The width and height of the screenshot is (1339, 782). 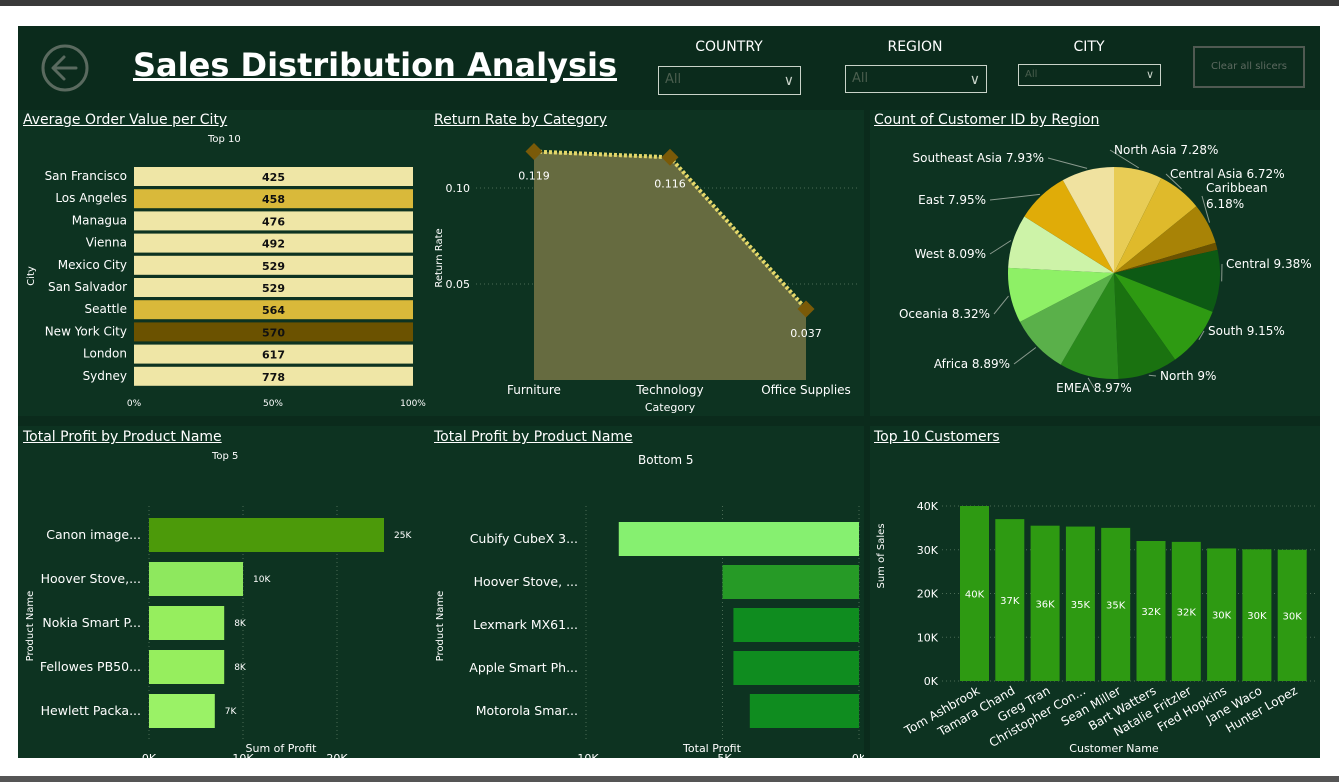 I want to click on city-slicer-label: CITY, so click(x=1089, y=47).